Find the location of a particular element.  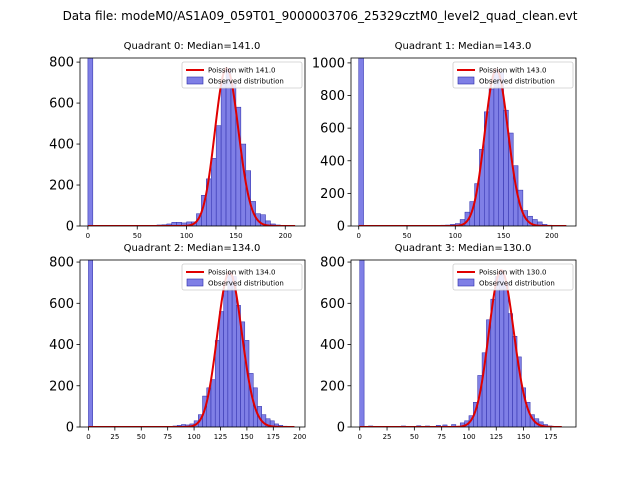

quadrant-0-axes-frame is located at coordinates (192, 142).